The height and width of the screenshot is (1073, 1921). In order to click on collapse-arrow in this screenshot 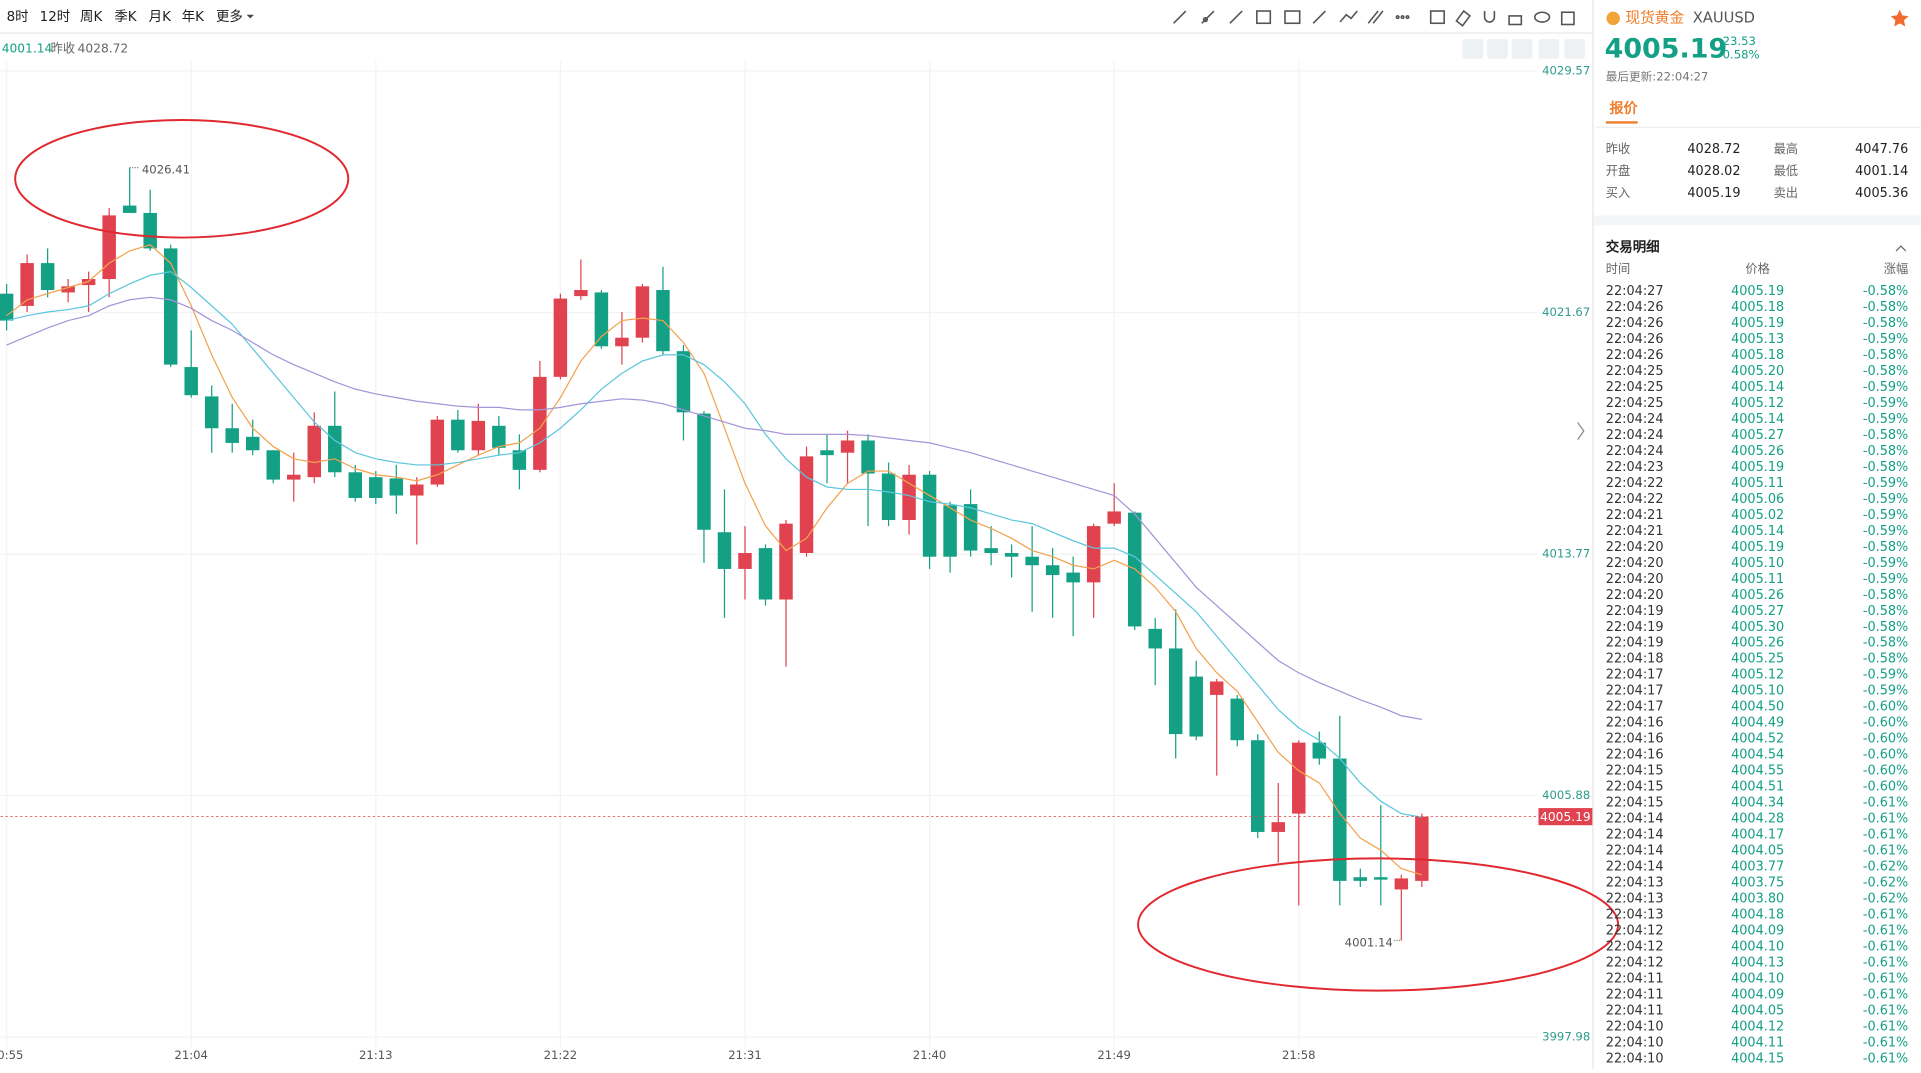, I will do `click(1581, 431)`.